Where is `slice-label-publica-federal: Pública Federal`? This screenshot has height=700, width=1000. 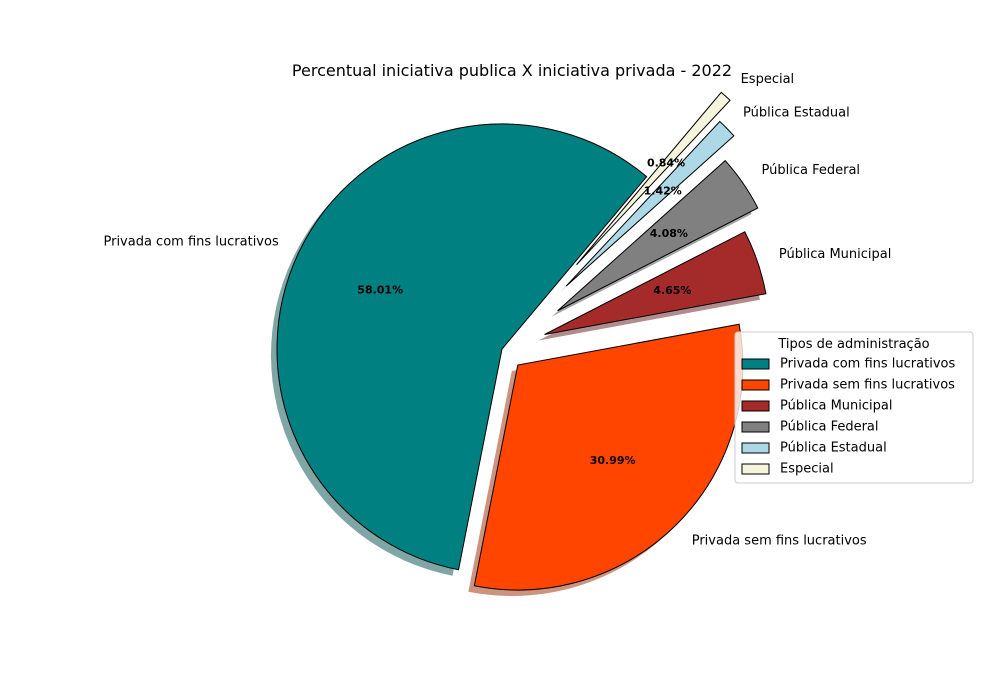
slice-label-publica-federal: Pública Federal is located at coordinates (811, 170).